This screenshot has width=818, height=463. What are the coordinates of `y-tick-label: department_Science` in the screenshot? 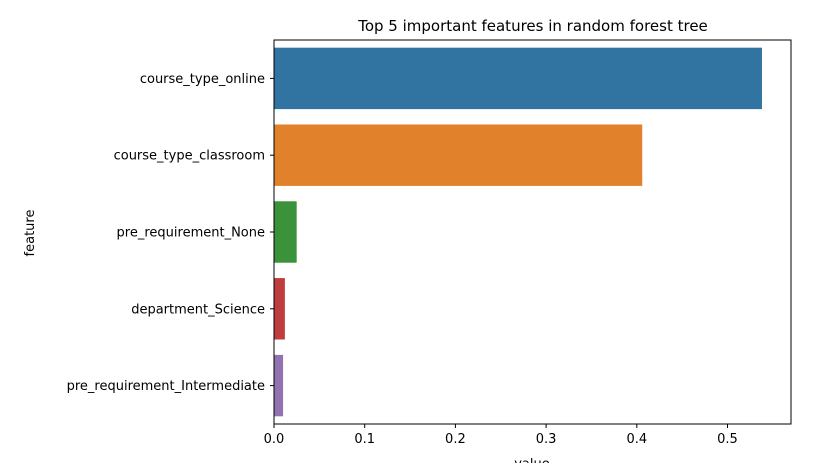 It's located at (198, 309).